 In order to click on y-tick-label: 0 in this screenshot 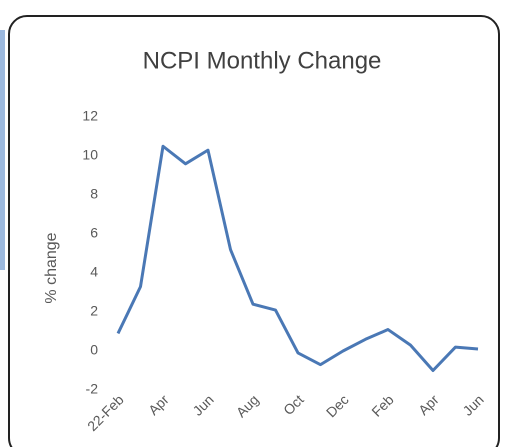, I will do `click(94, 350)`.